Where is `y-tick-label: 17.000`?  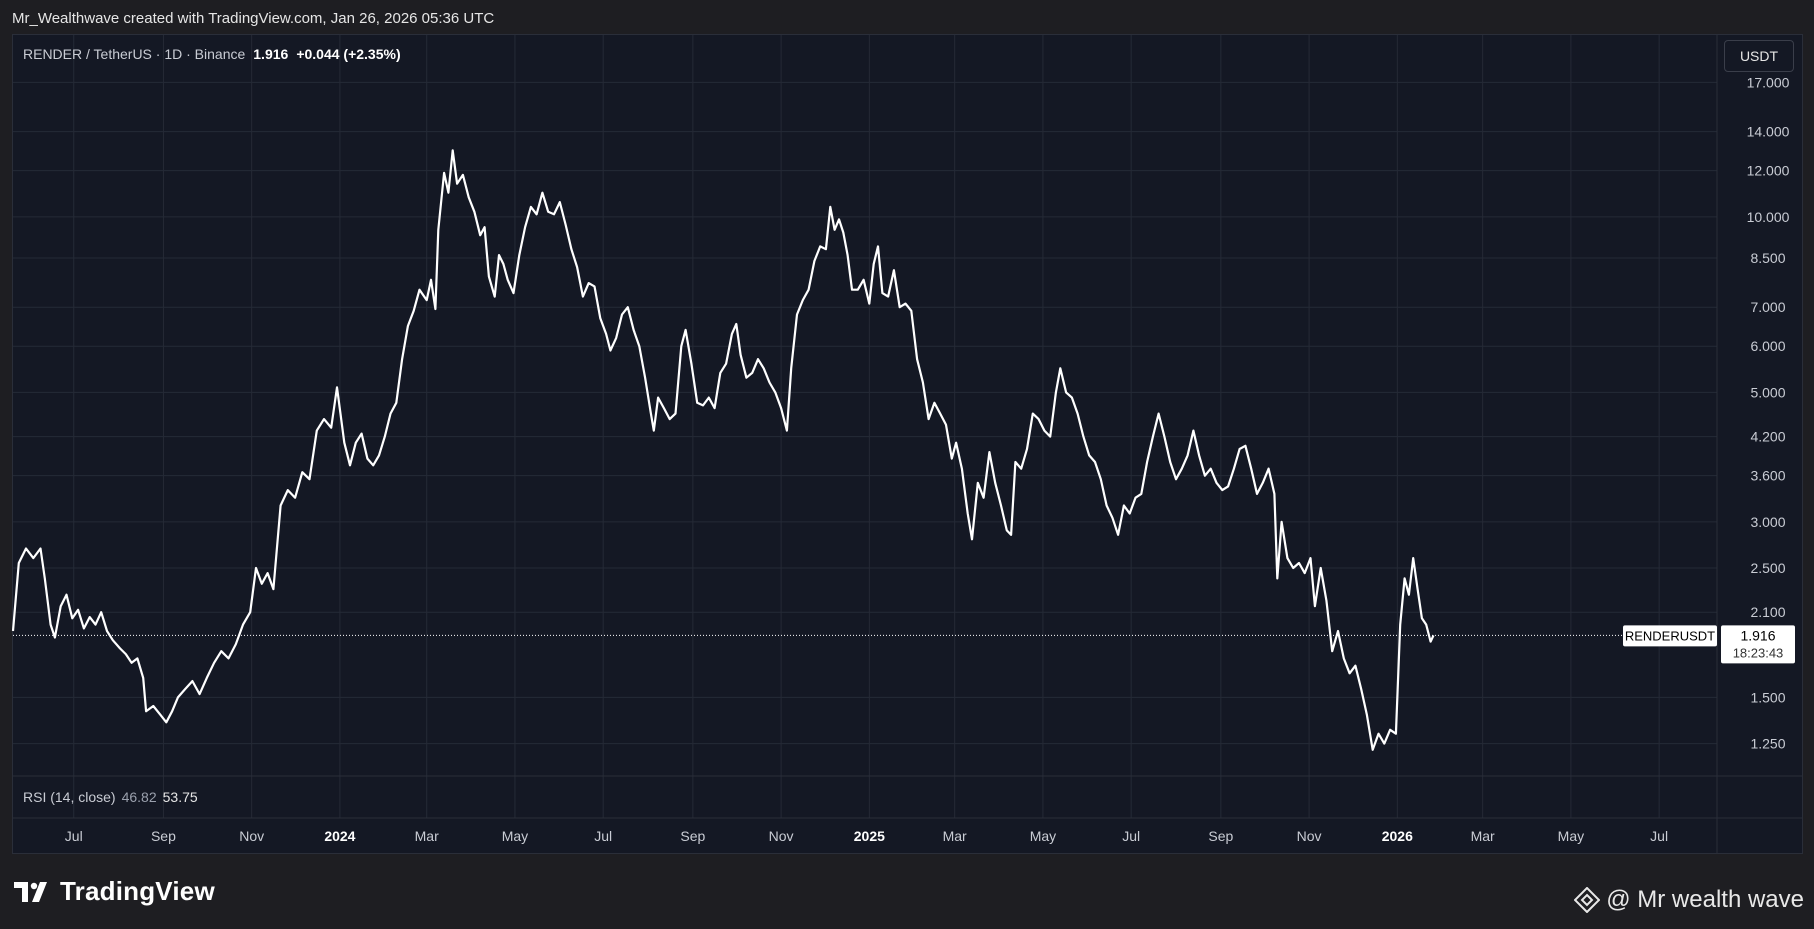
y-tick-label: 17.000 is located at coordinates (1768, 82).